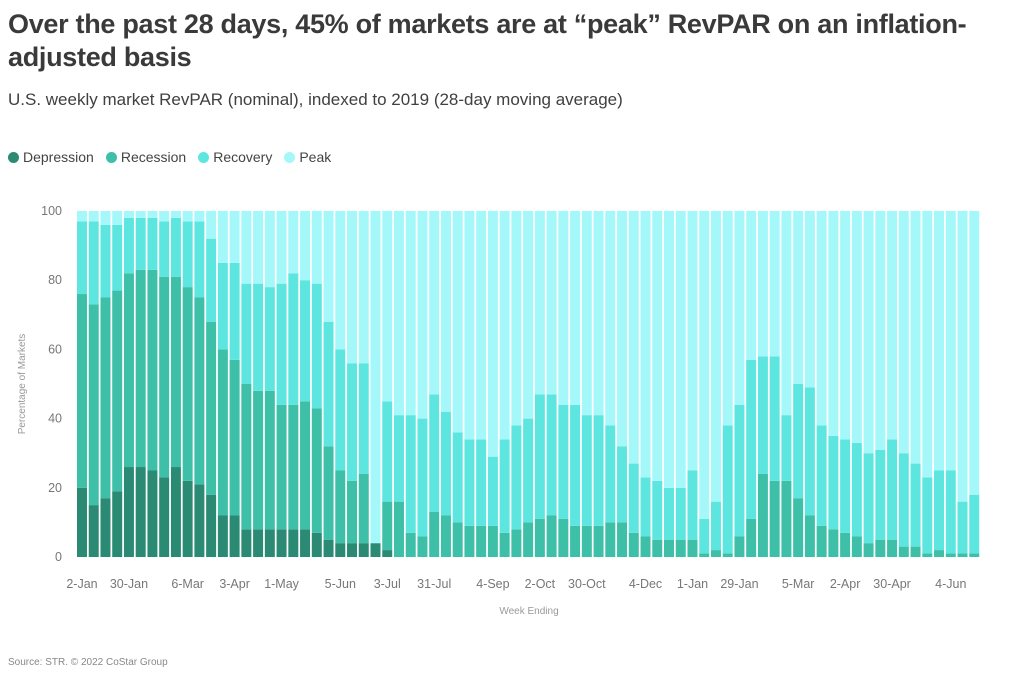 The width and height of the screenshot is (1024, 683). Describe the element at coordinates (145, 157) in the screenshot. I see `legend-item-recession: Recession` at that location.